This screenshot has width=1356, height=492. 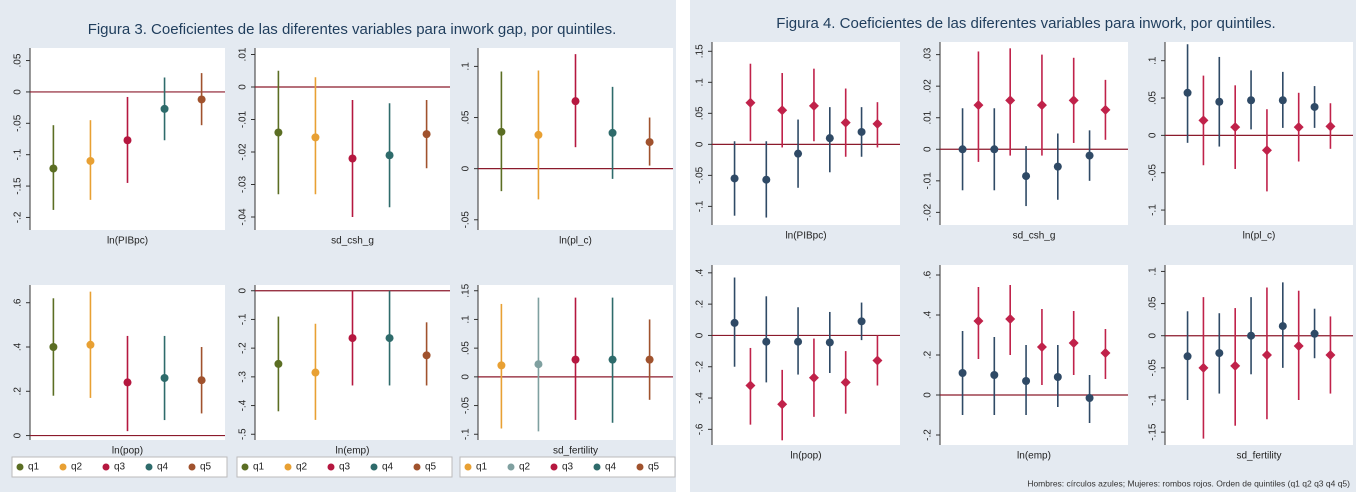 What do you see at coordinates (34, 467) in the screenshot?
I see `legend-label: q1` at bounding box center [34, 467].